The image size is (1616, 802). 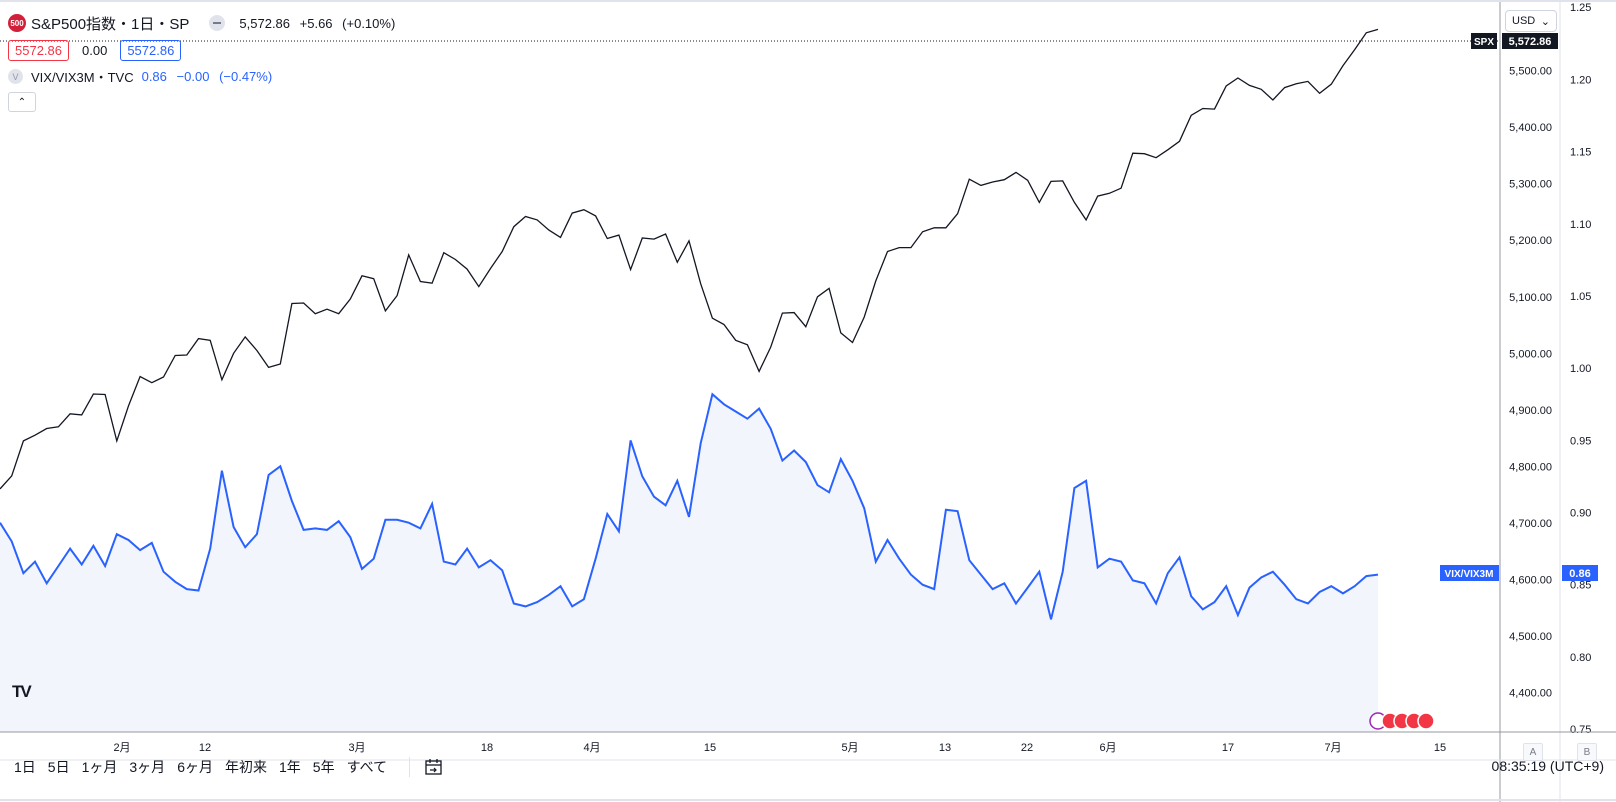 I want to click on left-axis-tick-label: 4,400.00, so click(x=1530, y=693).